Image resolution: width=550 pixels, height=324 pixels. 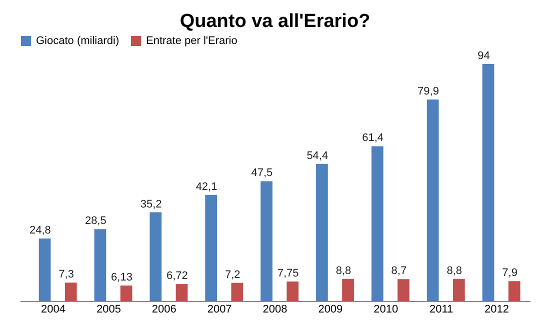 What do you see at coordinates (288, 273) in the screenshot?
I see `data-label: 7,75` at bounding box center [288, 273].